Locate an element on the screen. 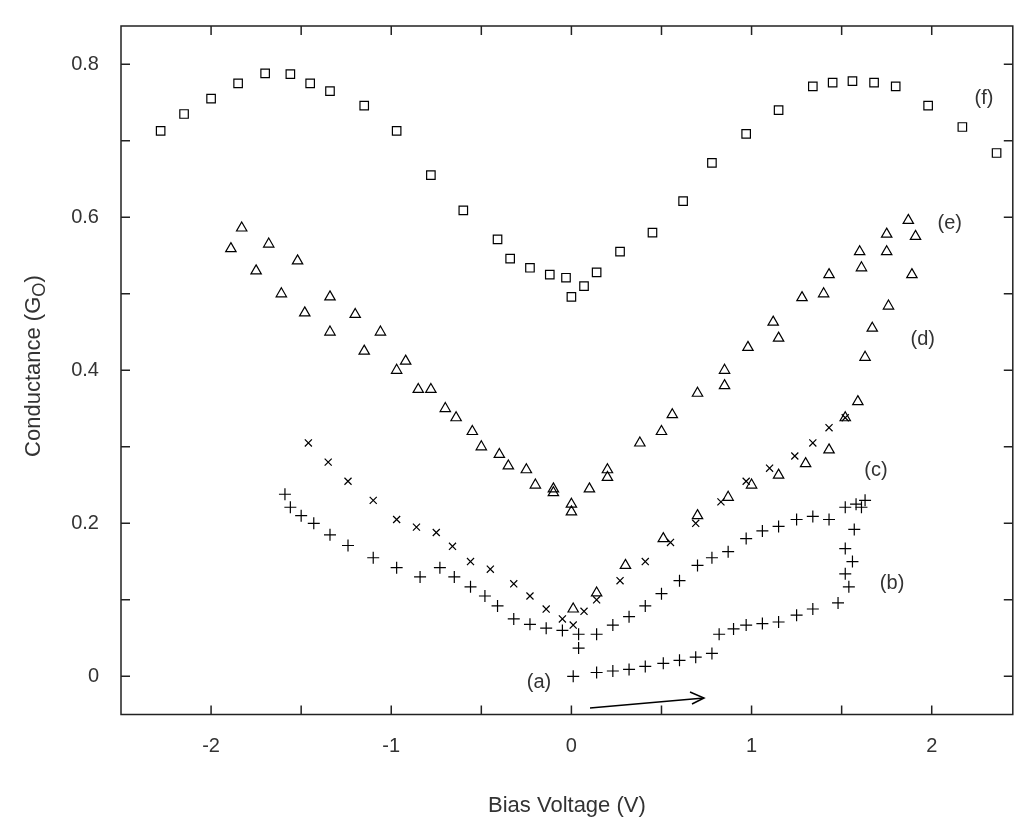 This screenshot has width=1020, height=829. y-tick-label: 0.6 is located at coordinates (85, 215).